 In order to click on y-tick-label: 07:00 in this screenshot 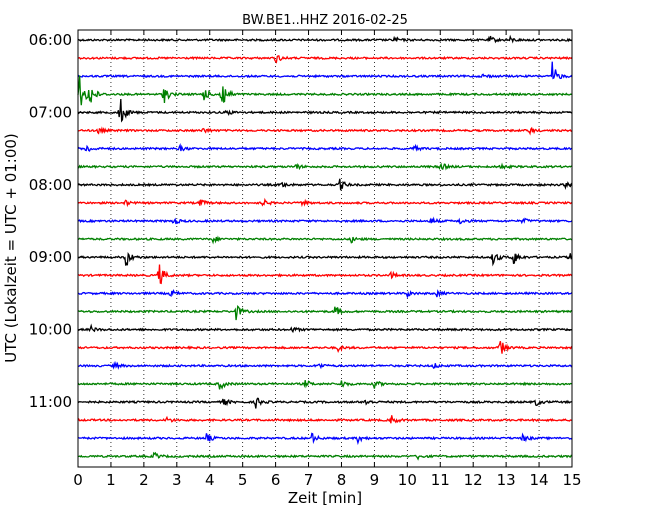, I will do `click(50, 112)`.